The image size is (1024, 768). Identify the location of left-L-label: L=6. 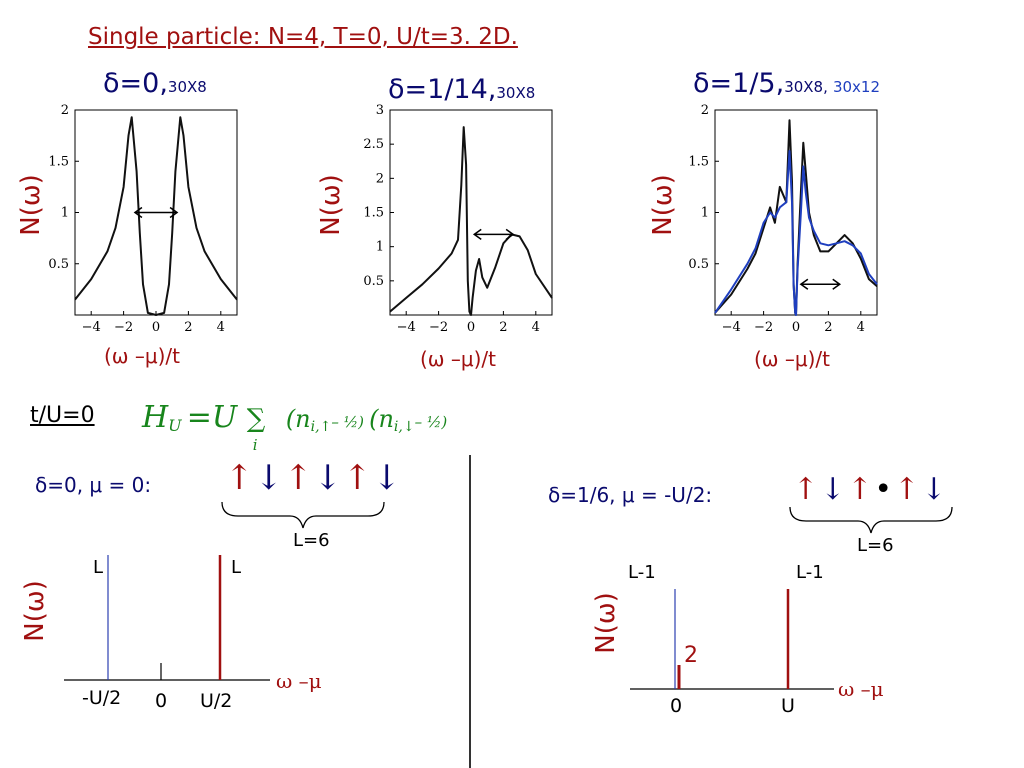
(311, 540).